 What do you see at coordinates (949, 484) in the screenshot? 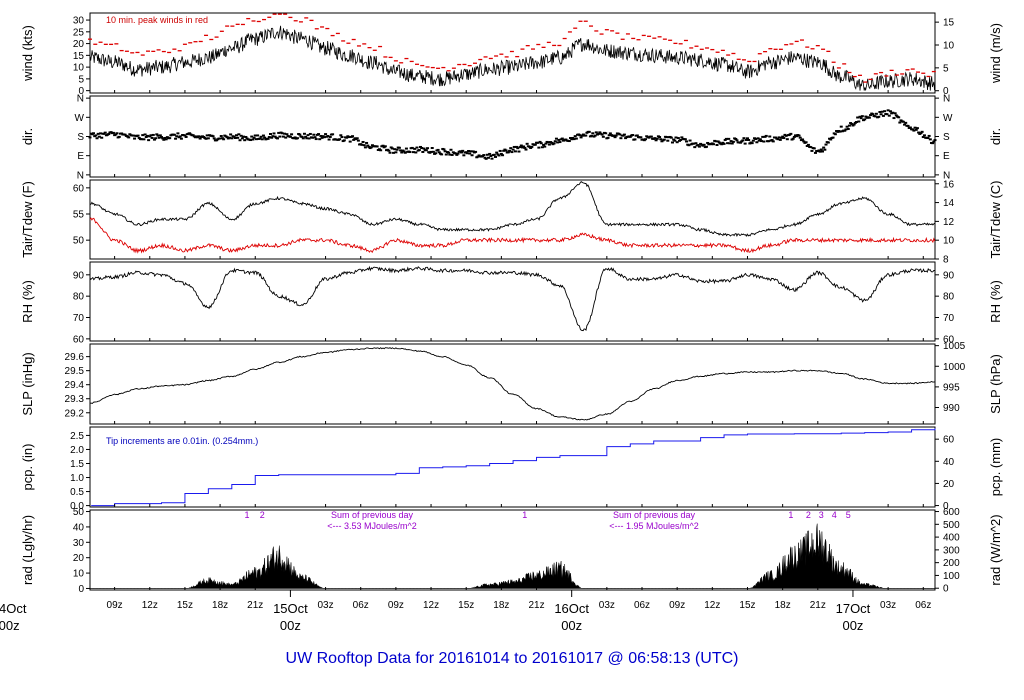
I see `pcp-right-tick-label: 20` at bounding box center [949, 484].